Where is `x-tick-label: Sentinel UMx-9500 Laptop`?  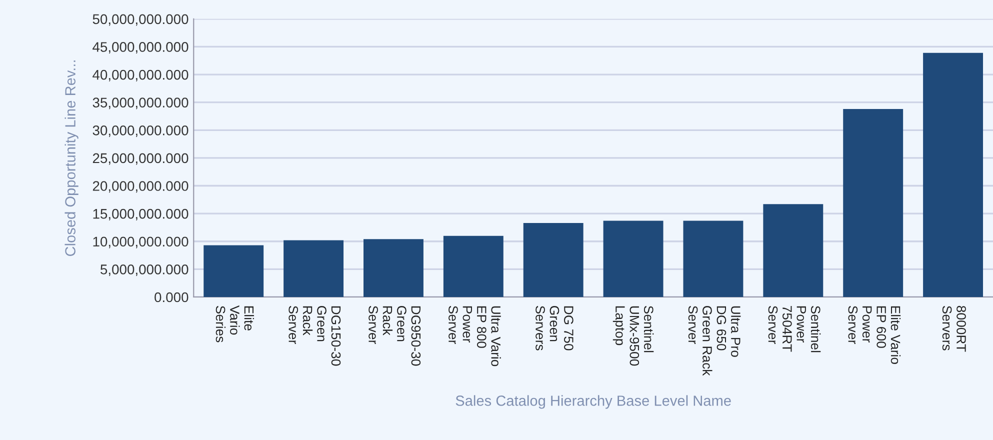
x-tick-label: Sentinel UMx-9500 Laptop is located at coordinates (633, 336).